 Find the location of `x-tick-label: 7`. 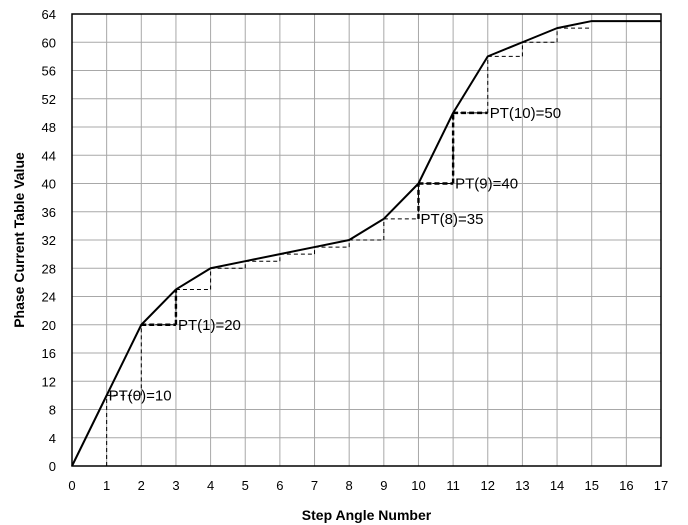

x-tick-label: 7 is located at coordinates (314, 485).